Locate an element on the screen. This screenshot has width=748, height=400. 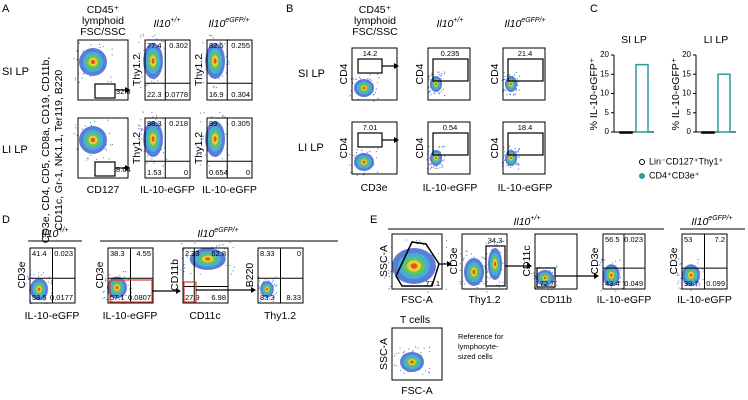
row-label: LI LP is located at coordinates (311, 148).